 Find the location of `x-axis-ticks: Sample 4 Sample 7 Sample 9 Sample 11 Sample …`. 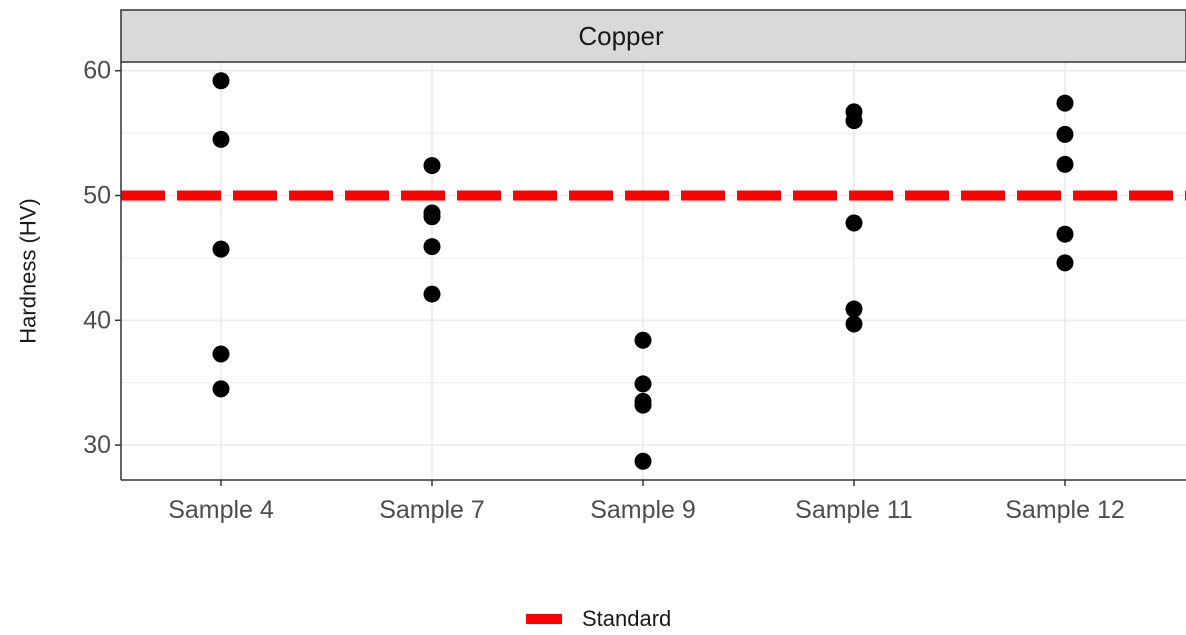

x-axis-ticks: Sample 4 Sample 7 Sample 9 Sample 11 Sample … is located at coordinates (646, 502).